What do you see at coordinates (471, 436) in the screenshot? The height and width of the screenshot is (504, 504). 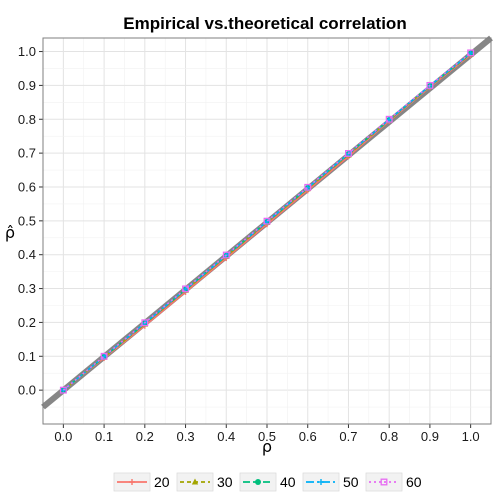 I see `x-tick-label: 1.0` at bounding box center [471, 436].